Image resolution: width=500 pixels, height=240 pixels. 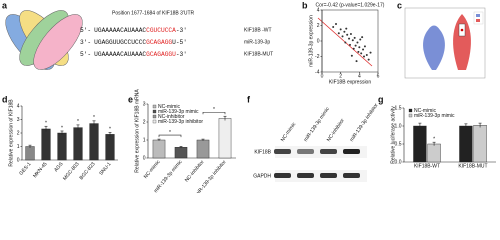 I want to click on y-tick-label: 1.0, so click(x=398, y=126).